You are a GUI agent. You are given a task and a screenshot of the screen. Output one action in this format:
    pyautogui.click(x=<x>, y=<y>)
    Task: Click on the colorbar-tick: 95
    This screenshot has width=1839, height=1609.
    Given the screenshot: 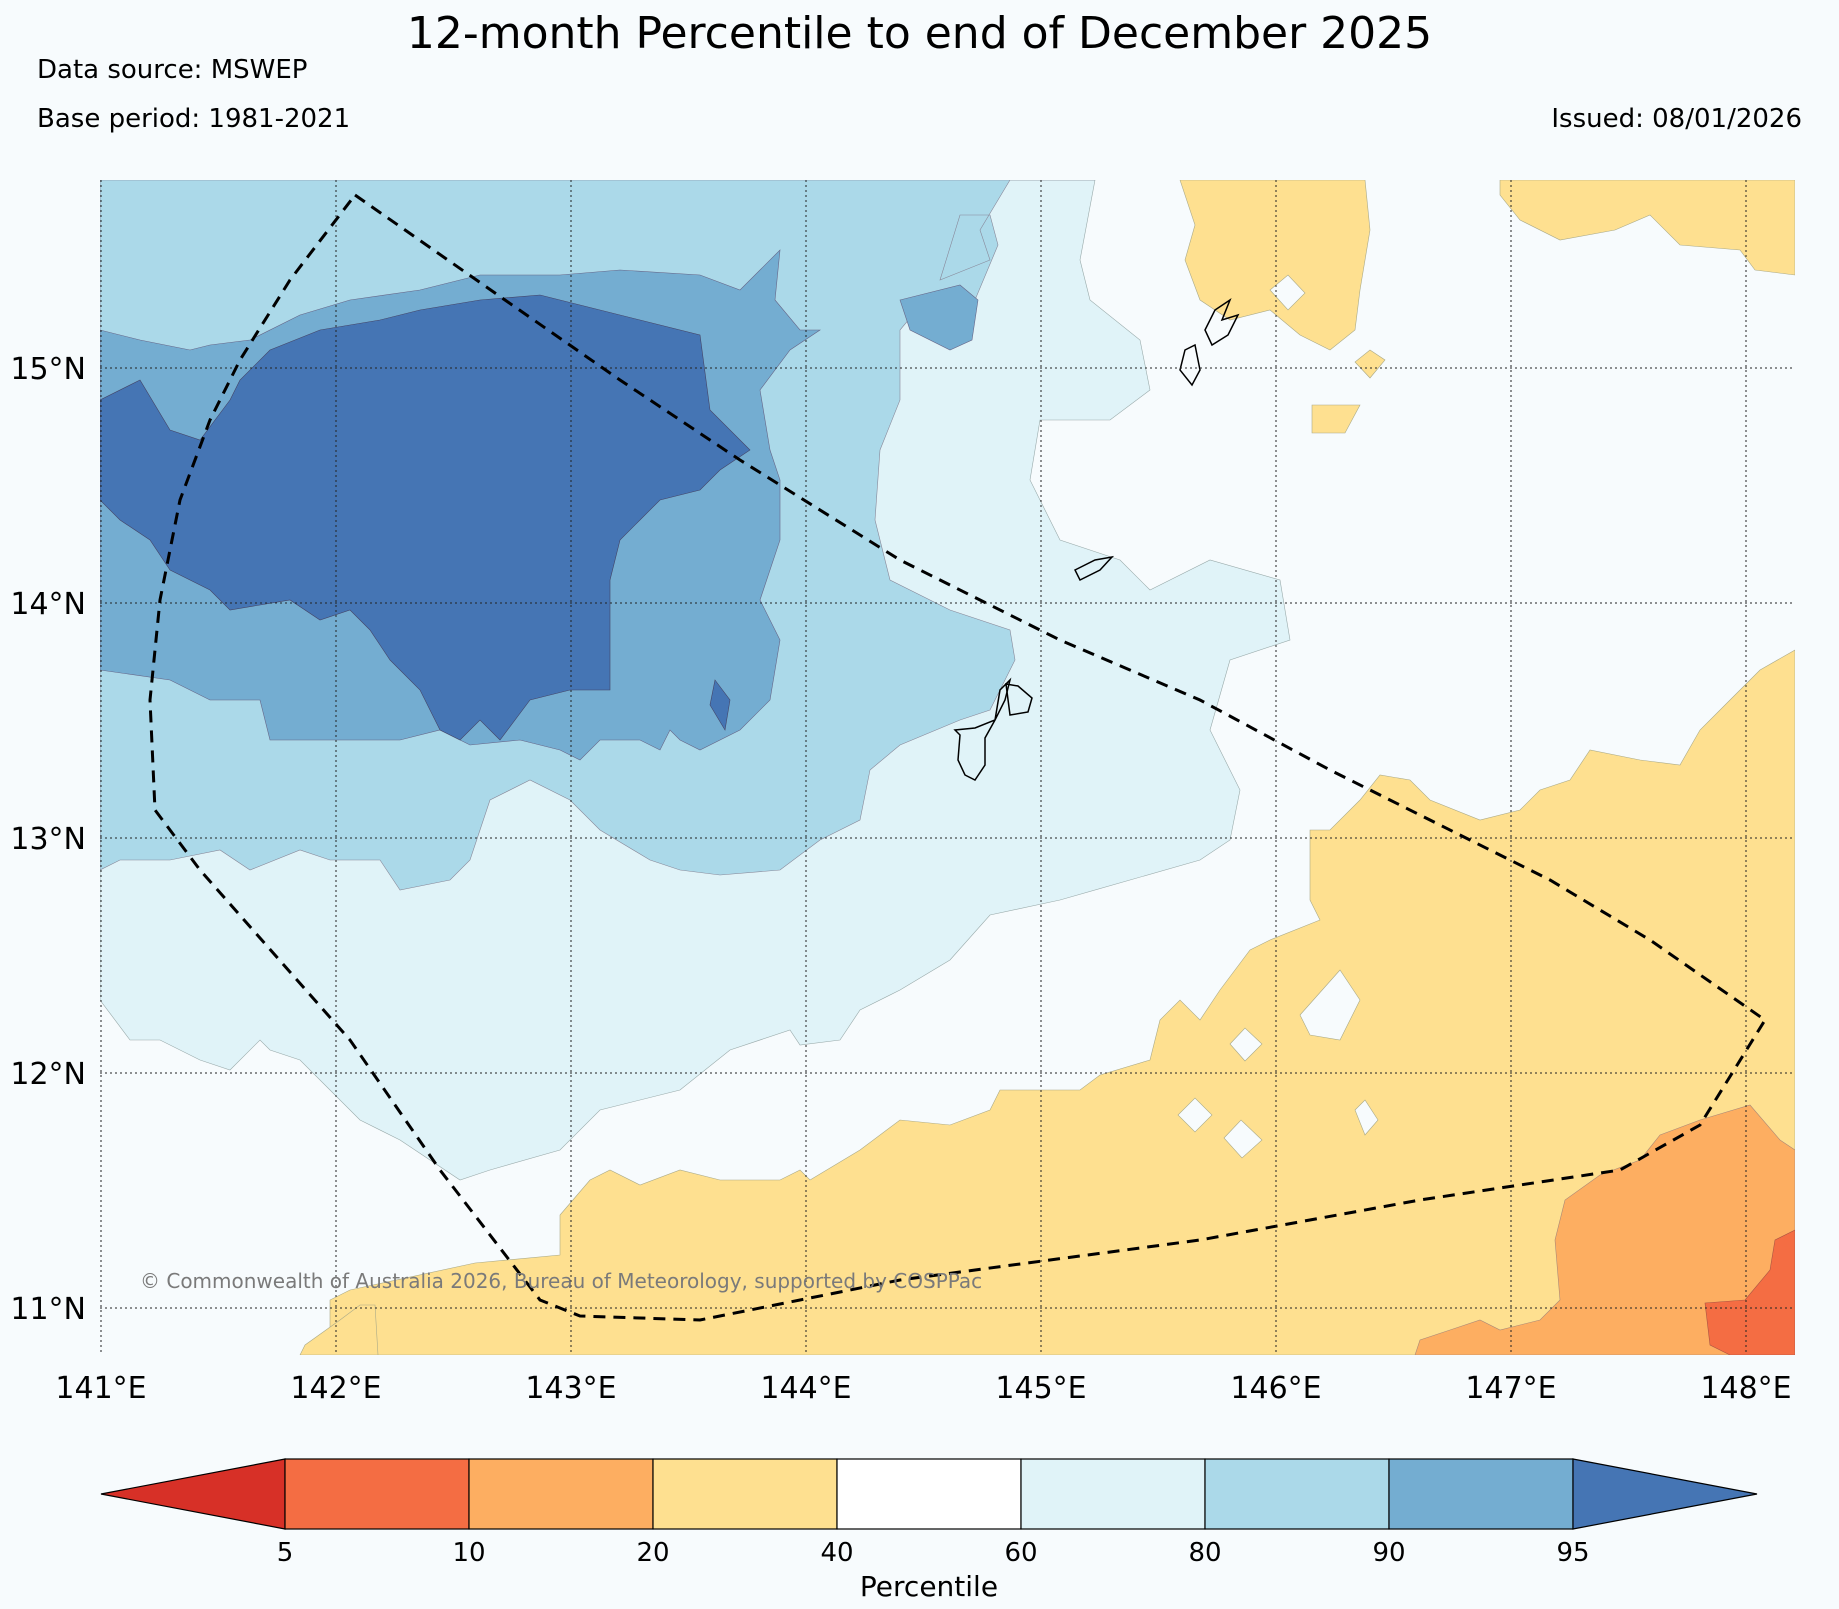 What is the action you would take?
    pyautogui.click(x=1572, y=1553)
    